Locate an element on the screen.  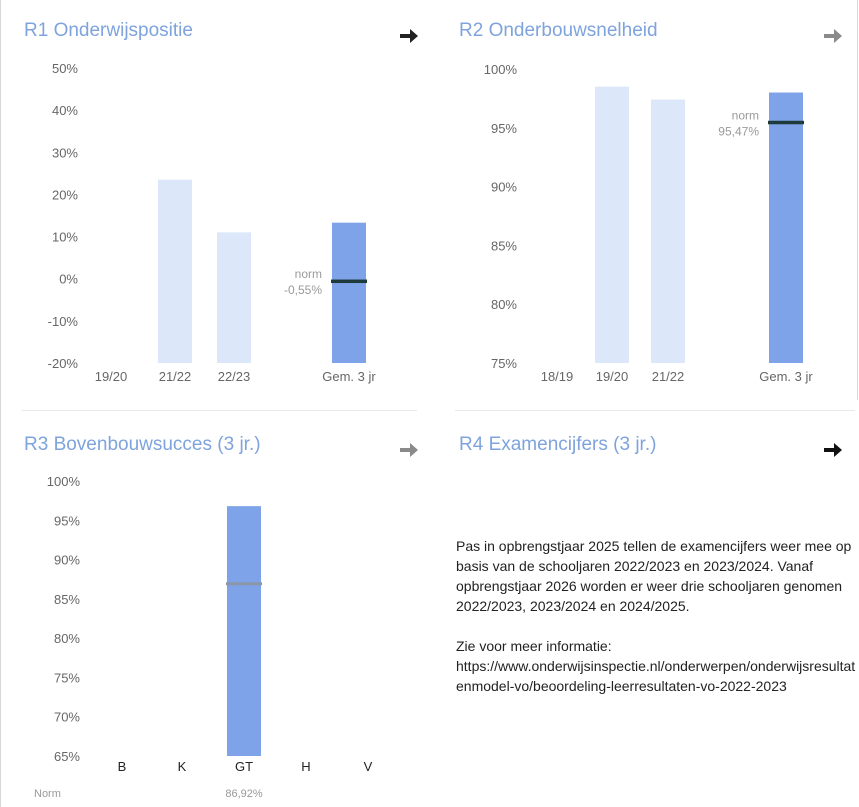
r2-title: R2 Onderbouwsnelheid is located at coordinates (558, 30).